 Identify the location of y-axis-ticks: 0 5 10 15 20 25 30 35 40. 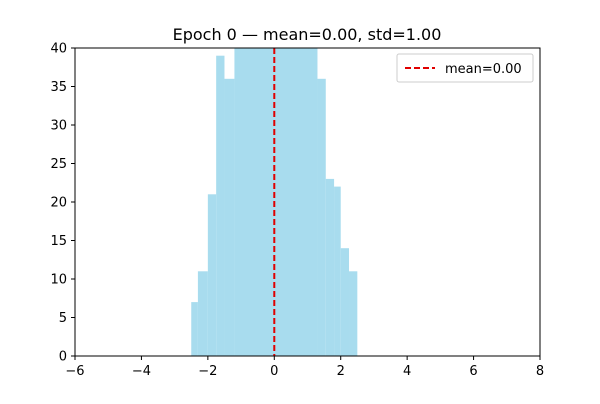
(62, 203).